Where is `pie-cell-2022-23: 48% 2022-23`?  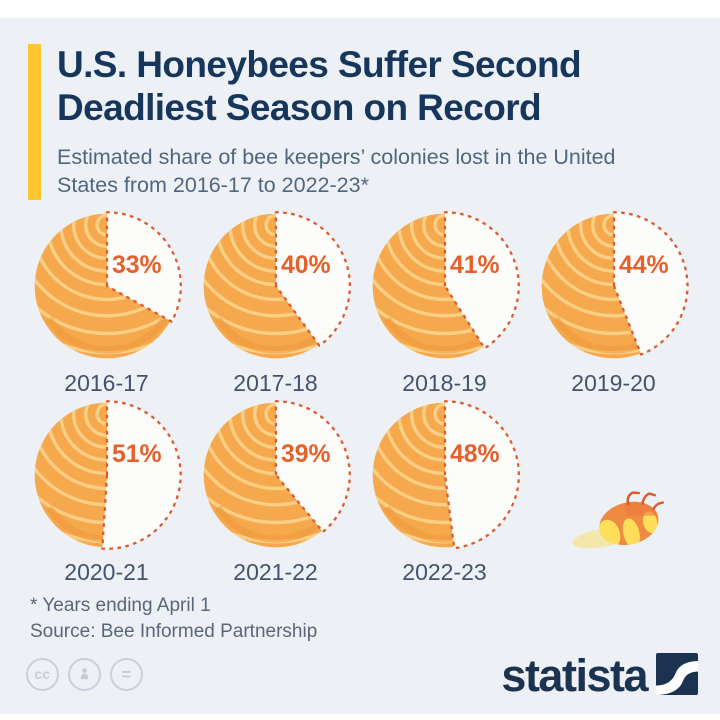
pie-cell-2022-23: 48% 2022-23 is located at coordinates (444, 491).